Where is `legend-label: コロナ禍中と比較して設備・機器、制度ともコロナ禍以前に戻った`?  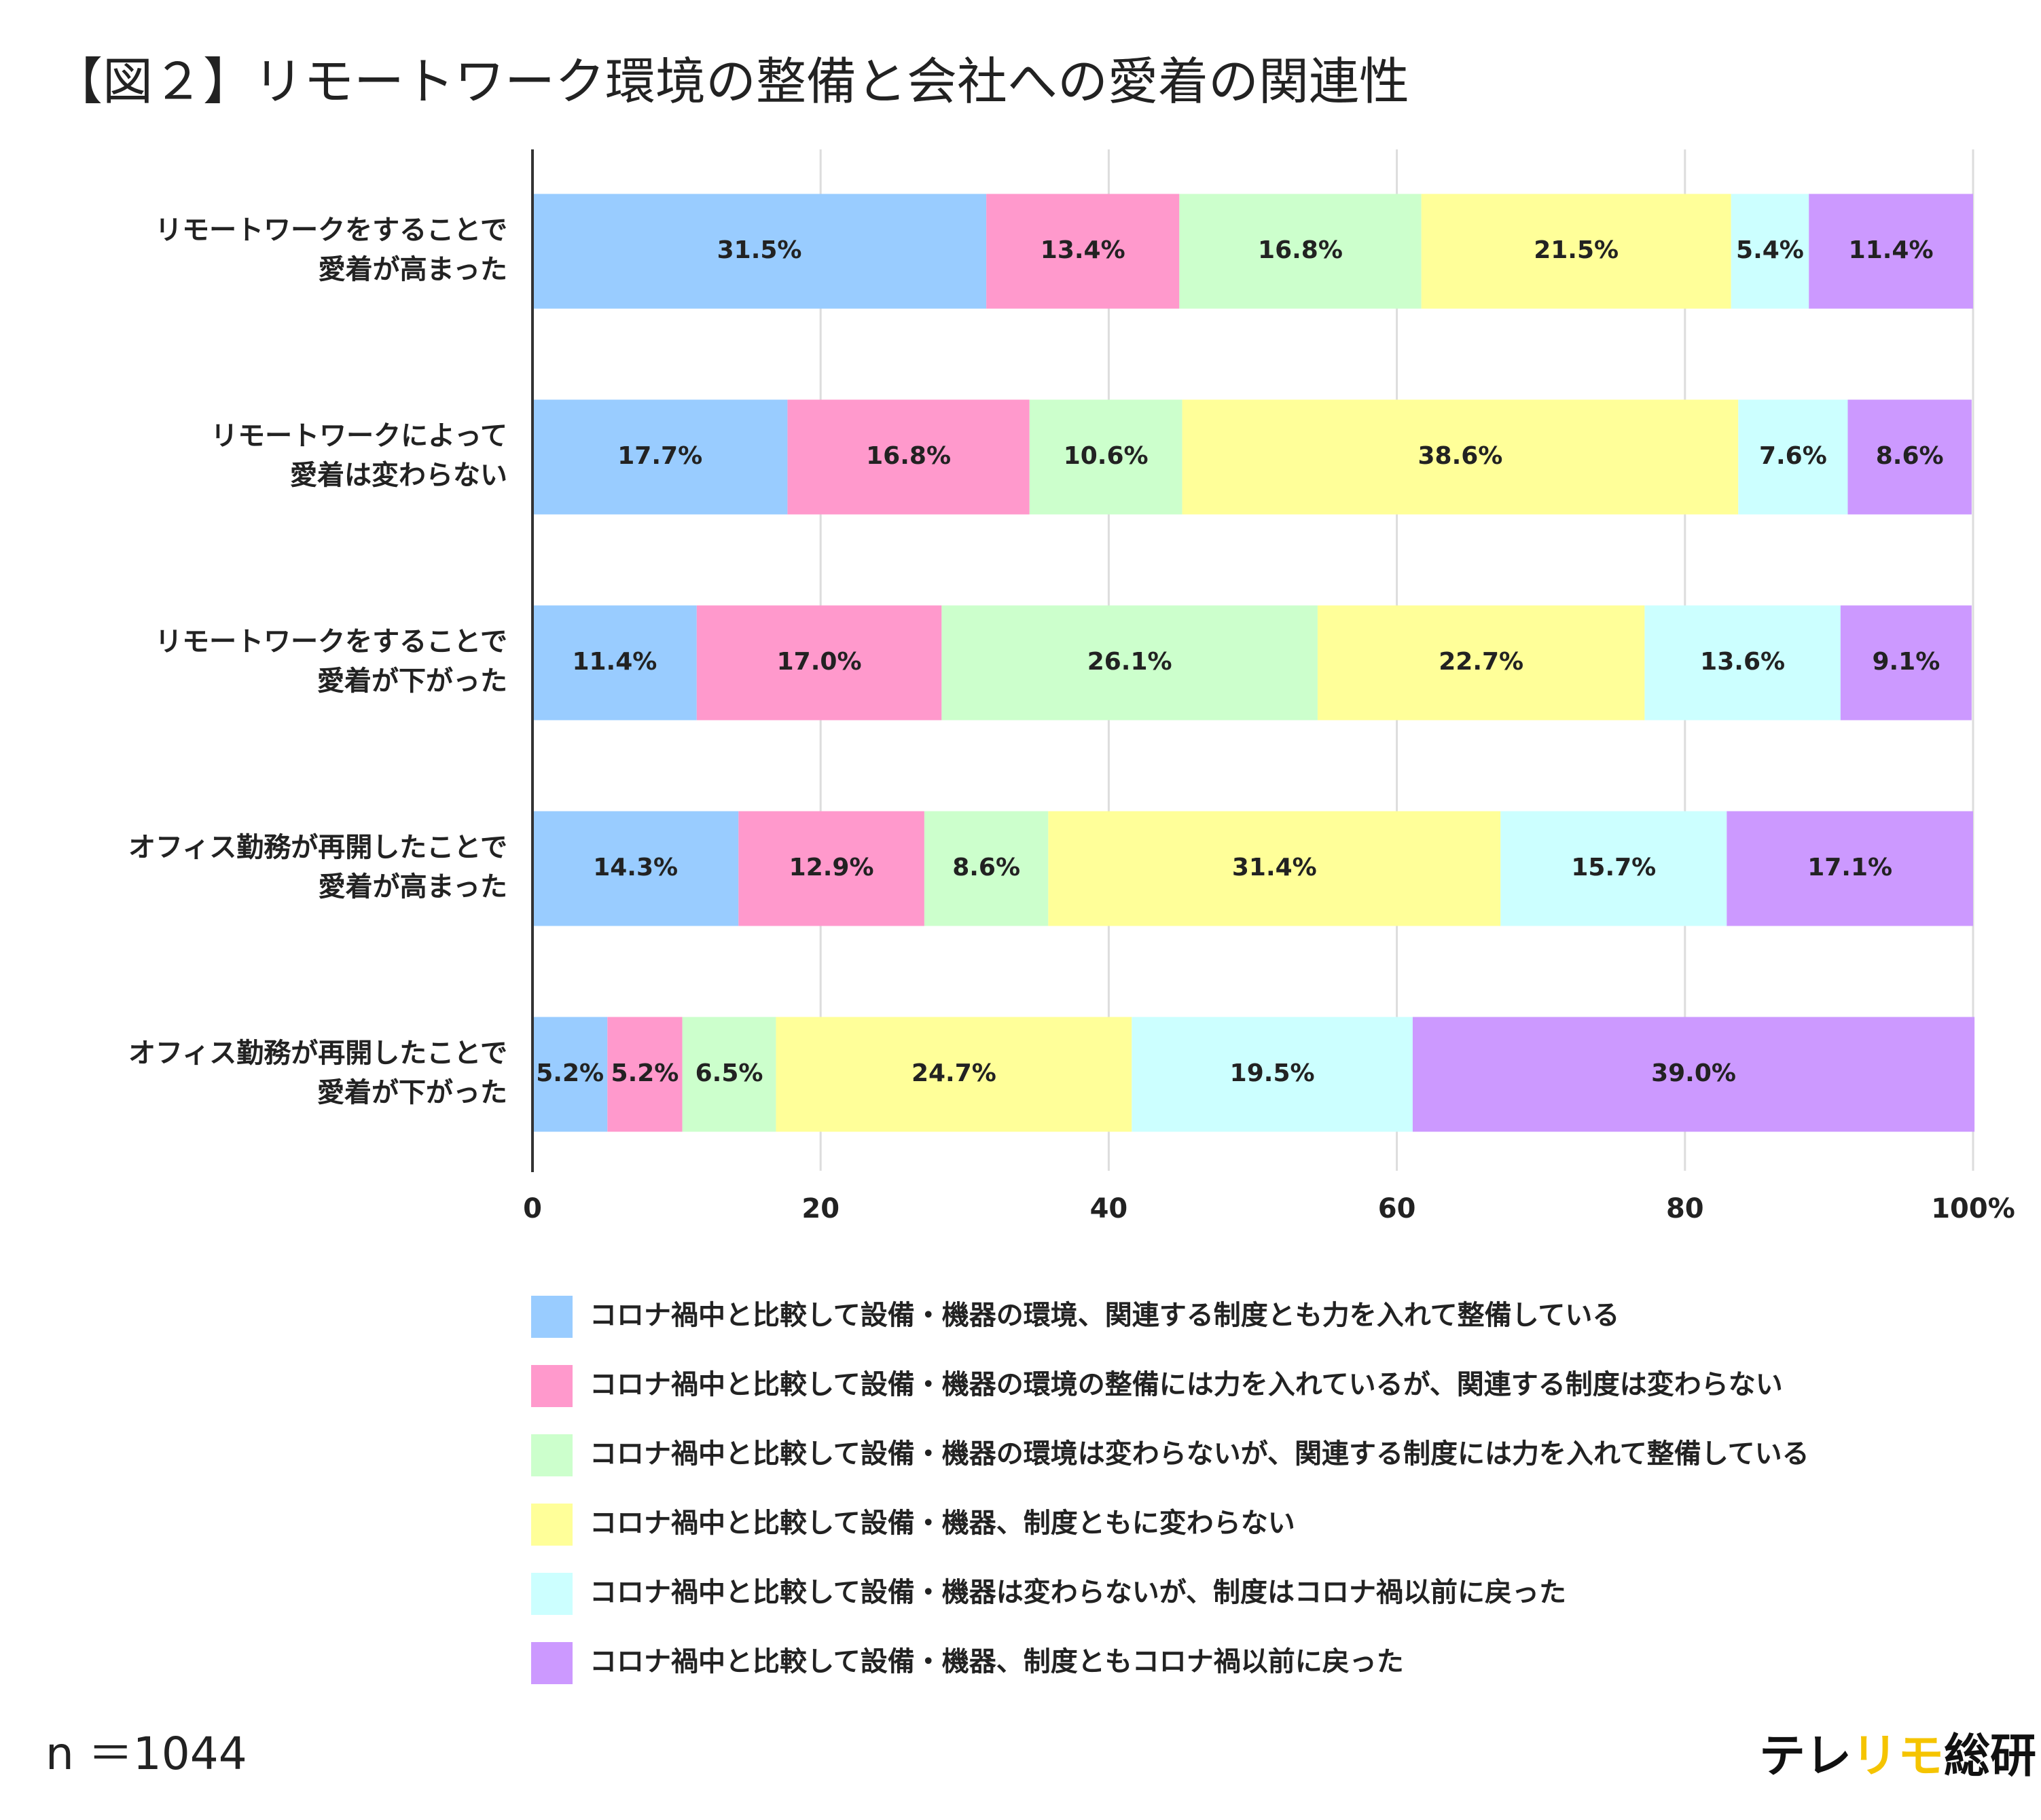 legend-label: コロナ禍中と比較して設備・機器、制度ともコロナ禍以前に戻った is located at coordinates (997, 1661).